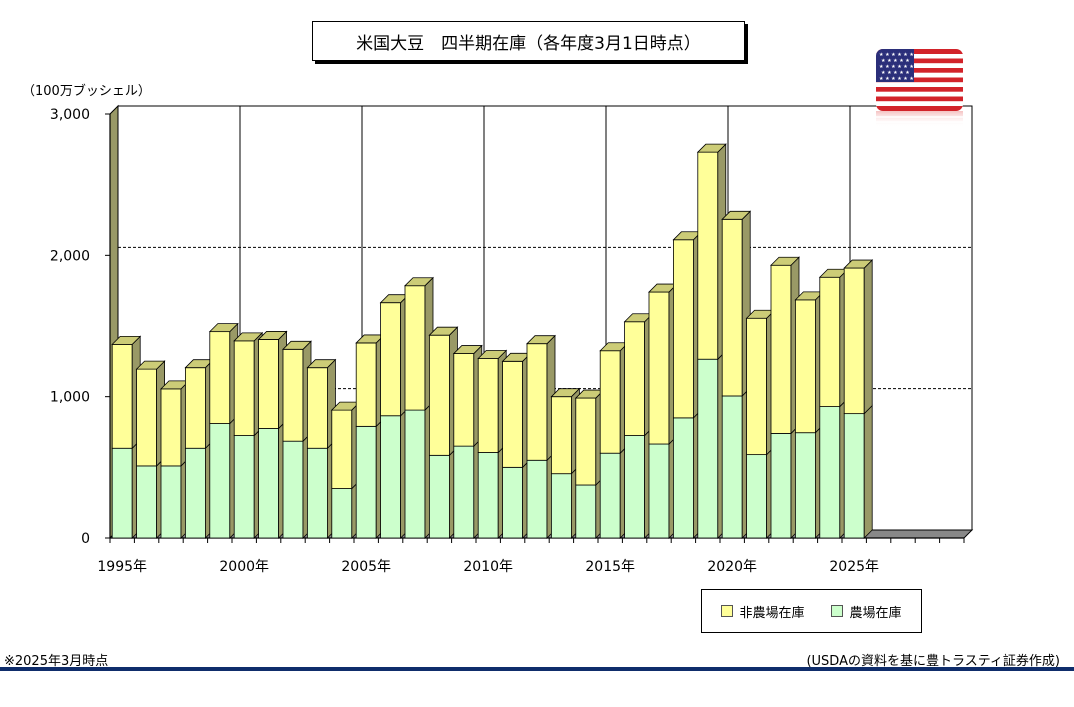  Describe the element at coordinates (875, 613) in the screenshot. I see `legend-label-farm: 農場在庫` at that location.